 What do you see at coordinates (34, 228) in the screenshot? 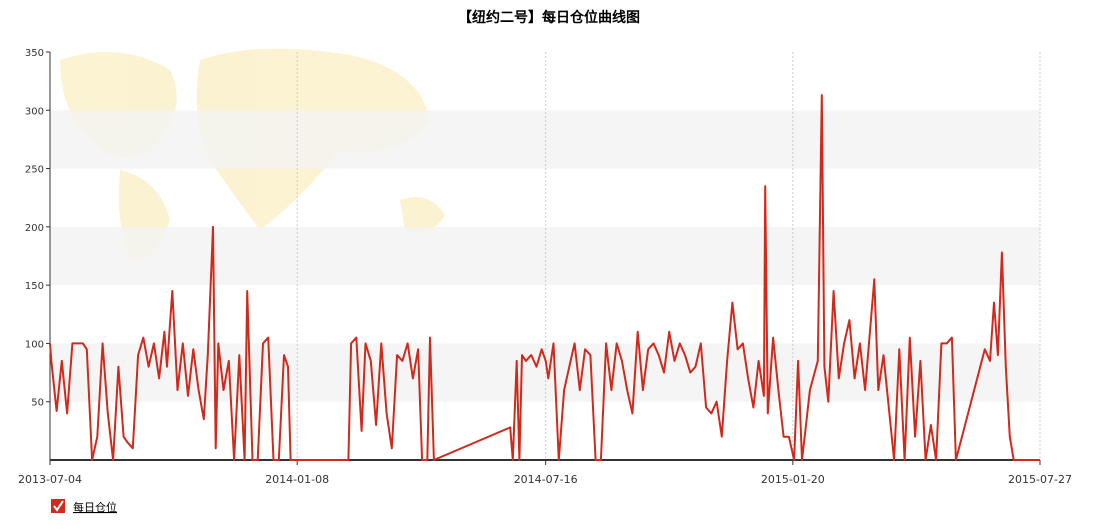
I see `y-tick-label: 200` at bounding box center [34, 228].